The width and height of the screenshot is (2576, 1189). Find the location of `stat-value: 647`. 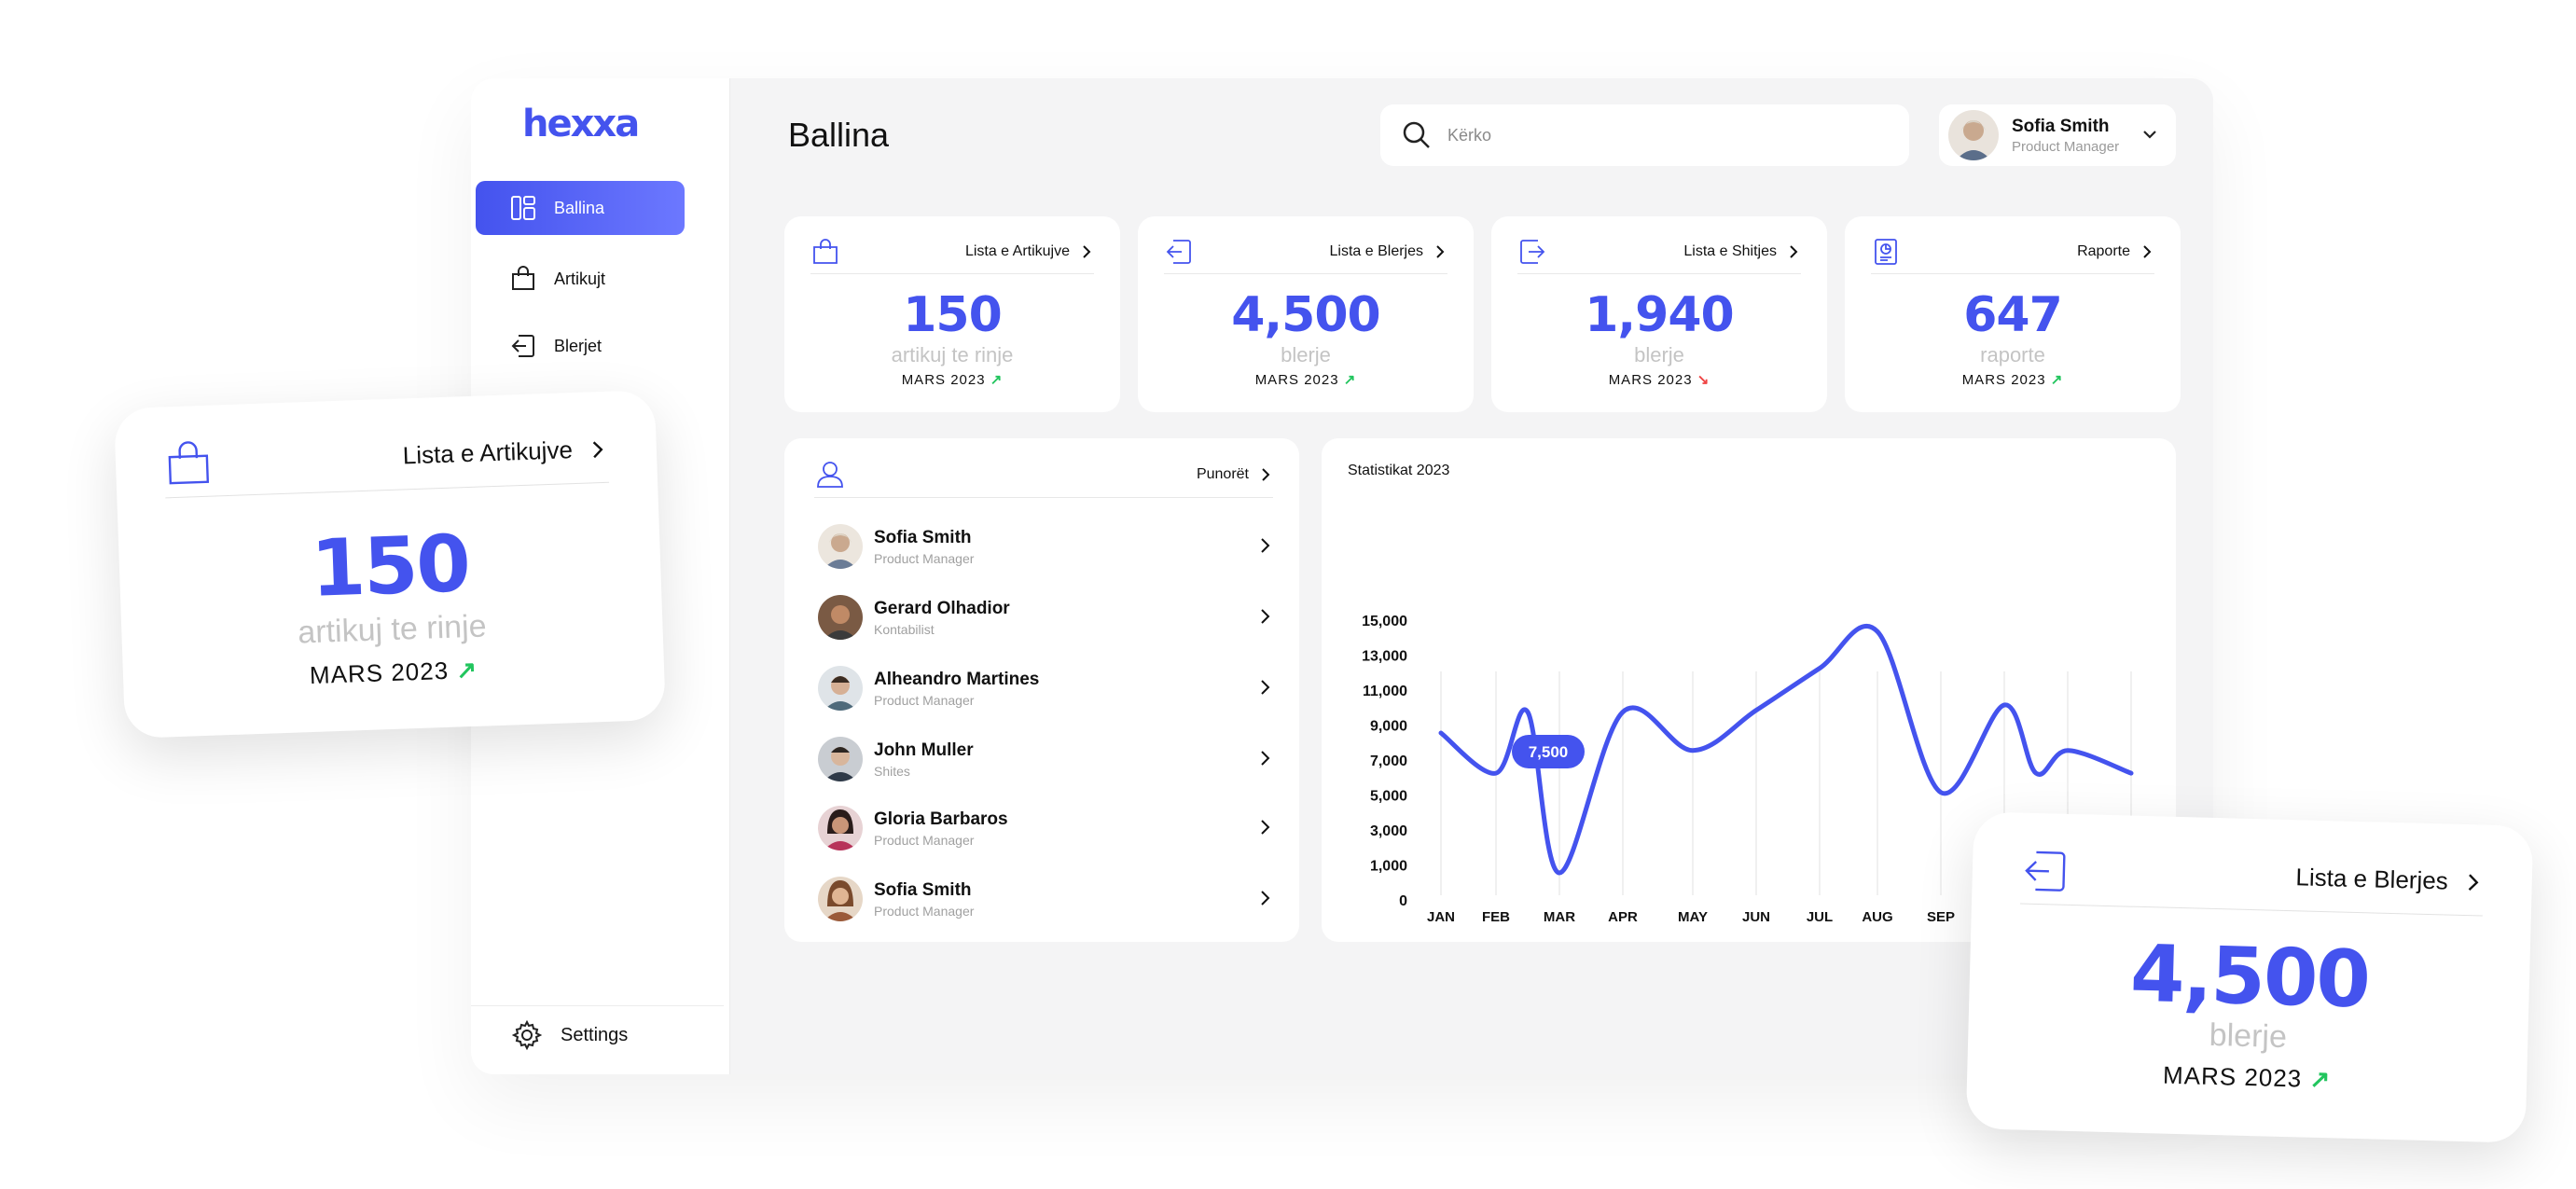

stat-value: 647 is located at coordinates (2013, 315).